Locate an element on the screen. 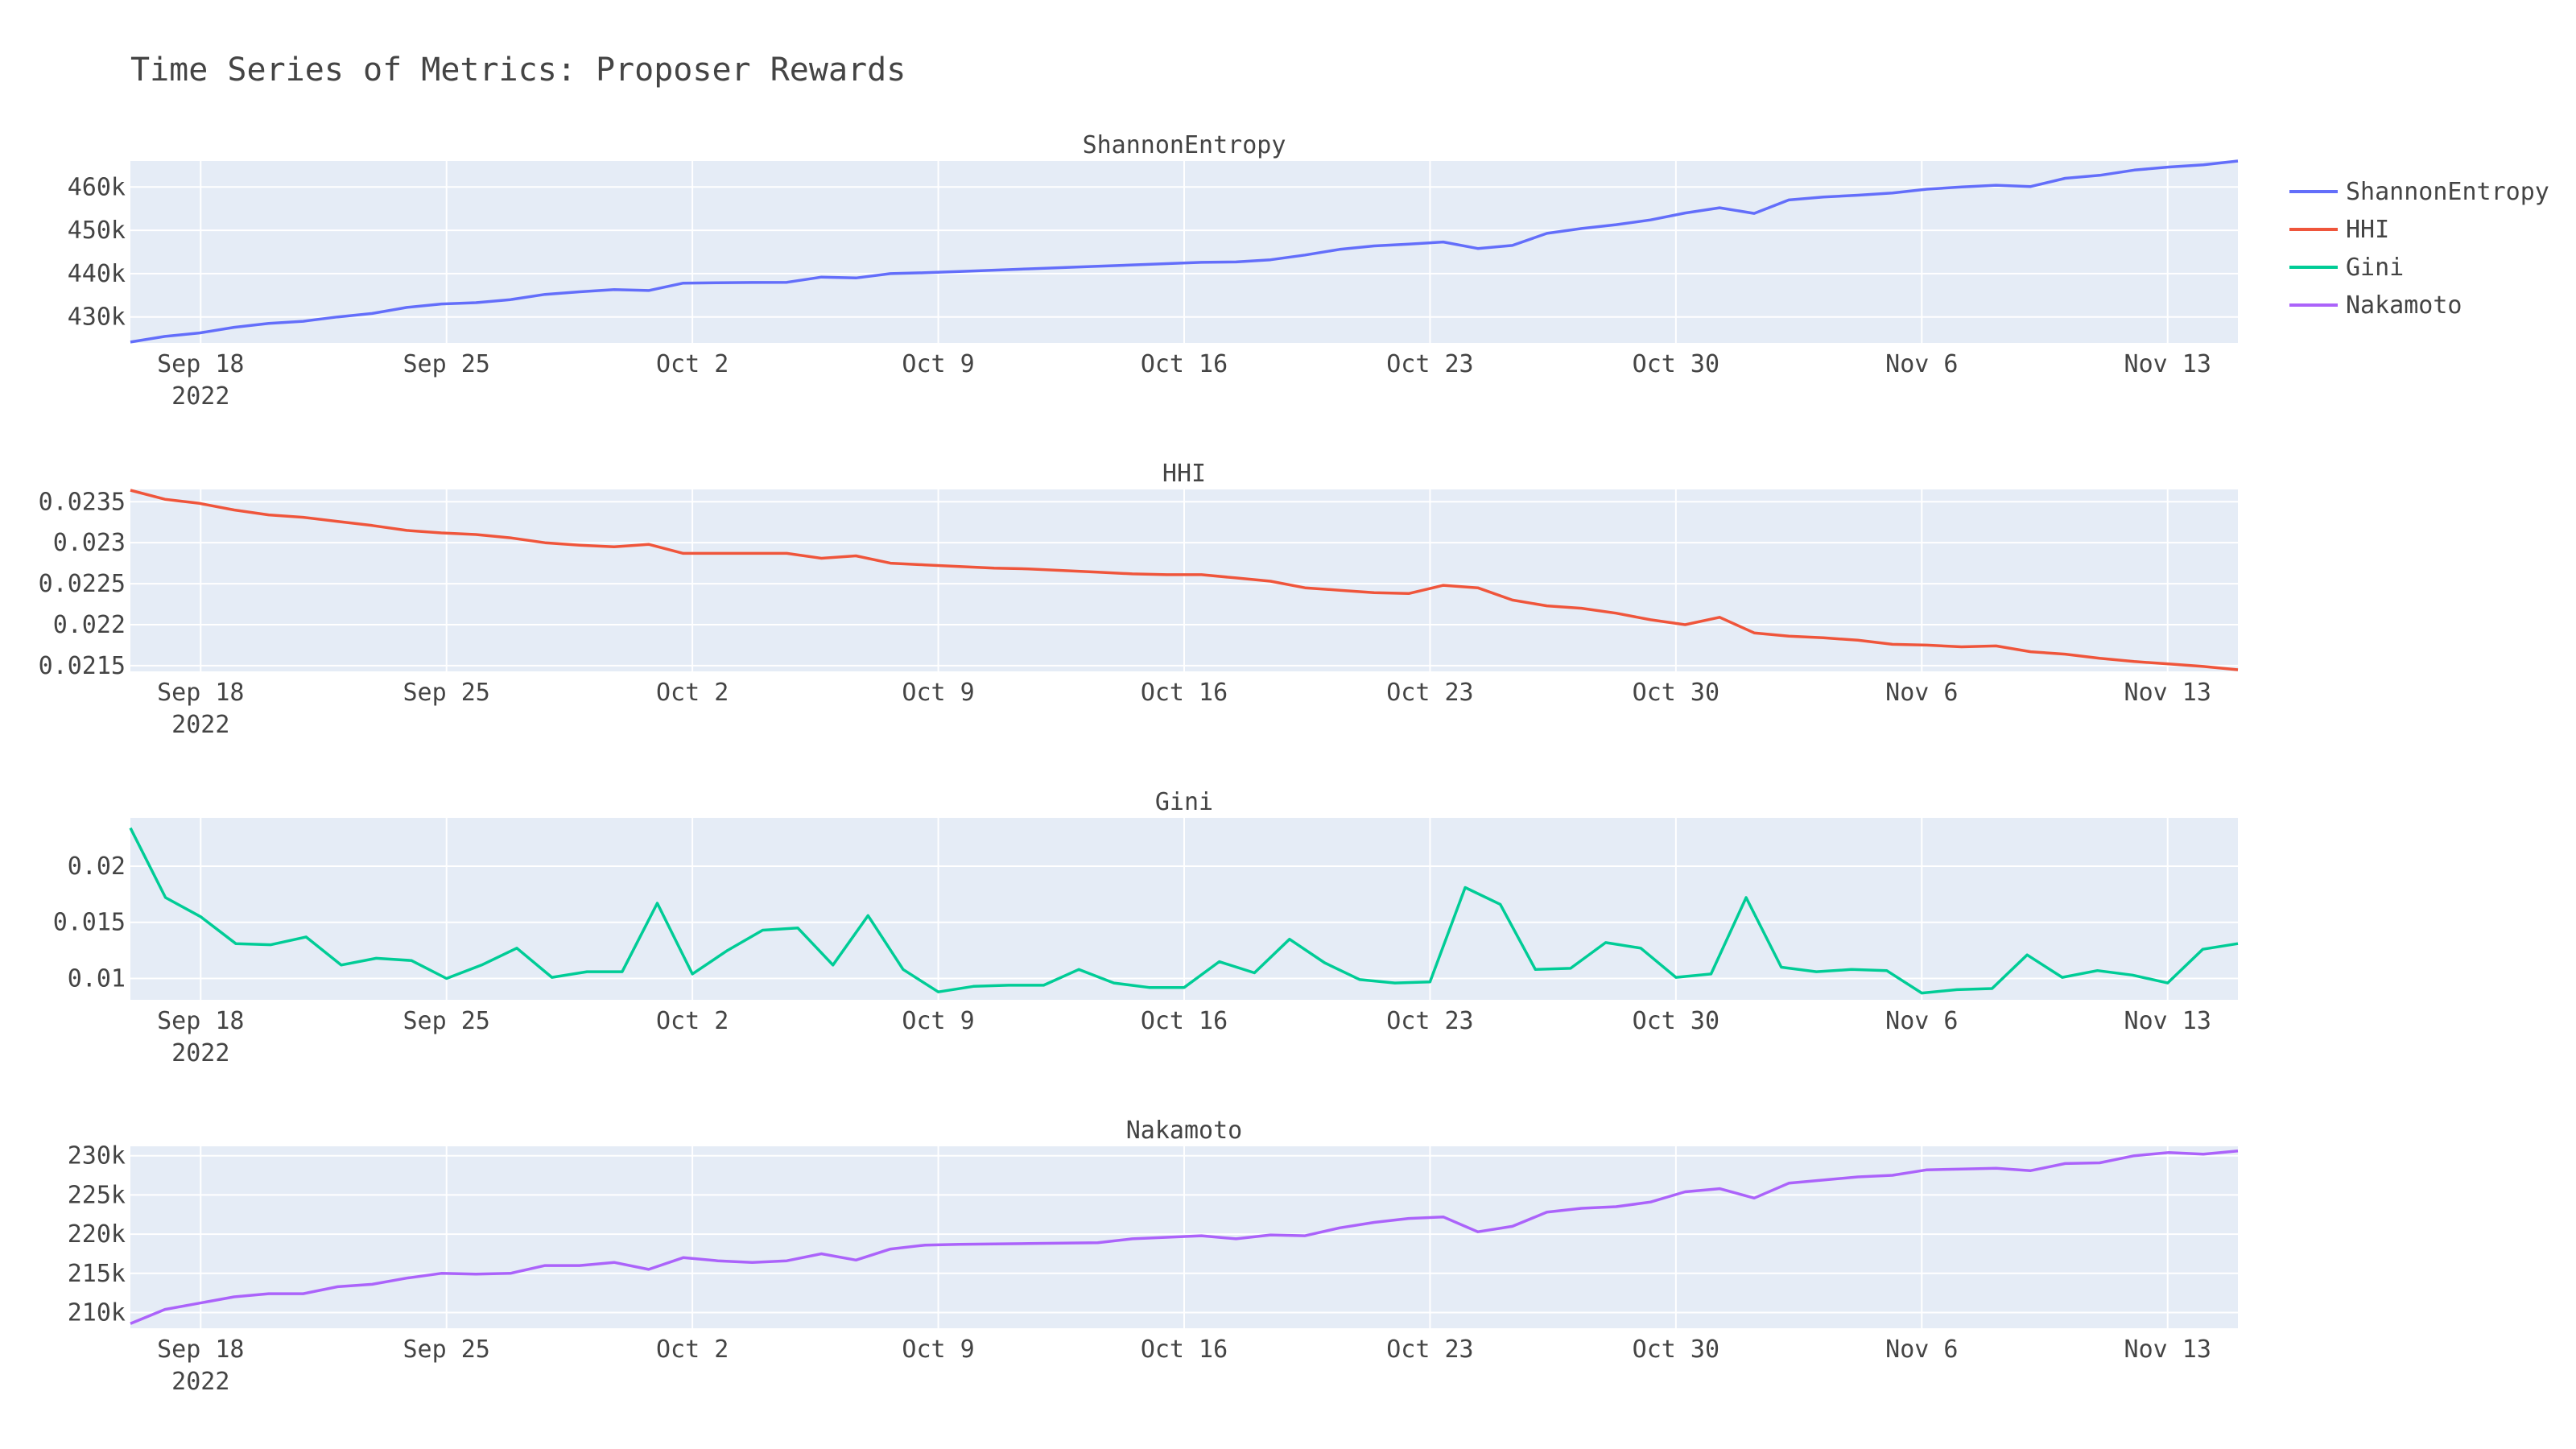  y-tick-label: 0.0215 is located at coordinates (82, 666).